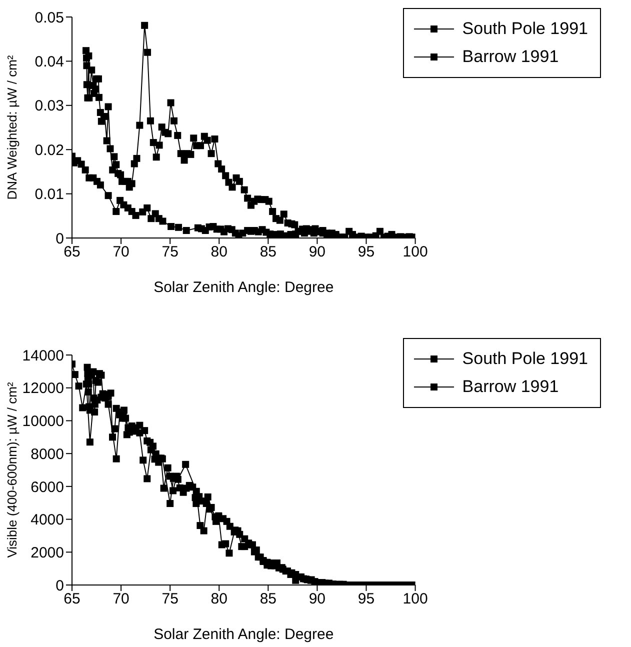 The height and width of the screenshot is (647, 631). I want to click on y-tick-label: 2000, so click(47, 553).